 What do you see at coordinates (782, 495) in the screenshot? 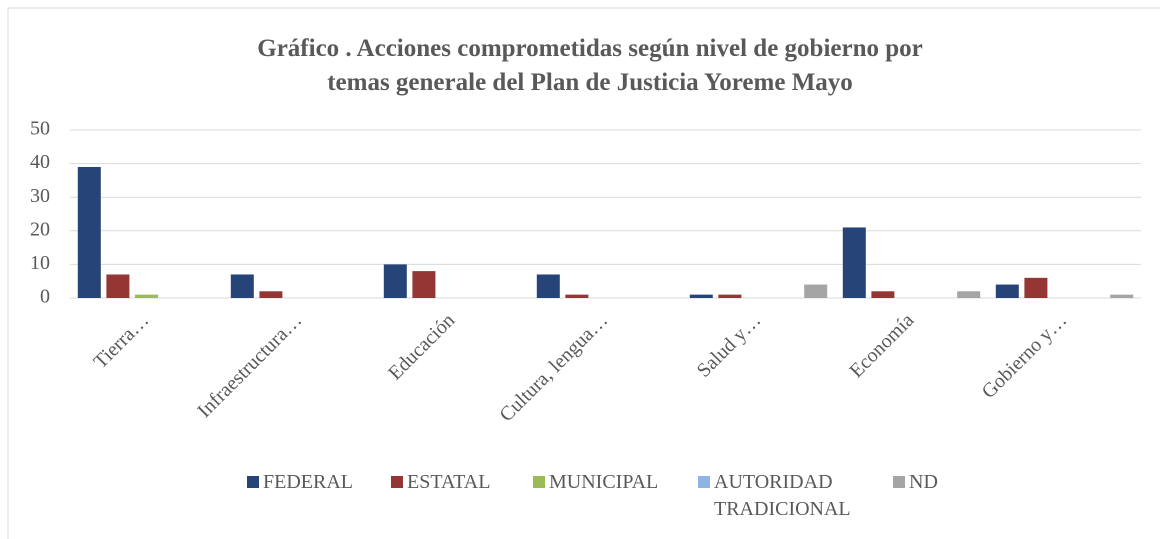
I see `legend-label: AUTORIDAD TRADICIONAL` at bounding box center [782, 495].